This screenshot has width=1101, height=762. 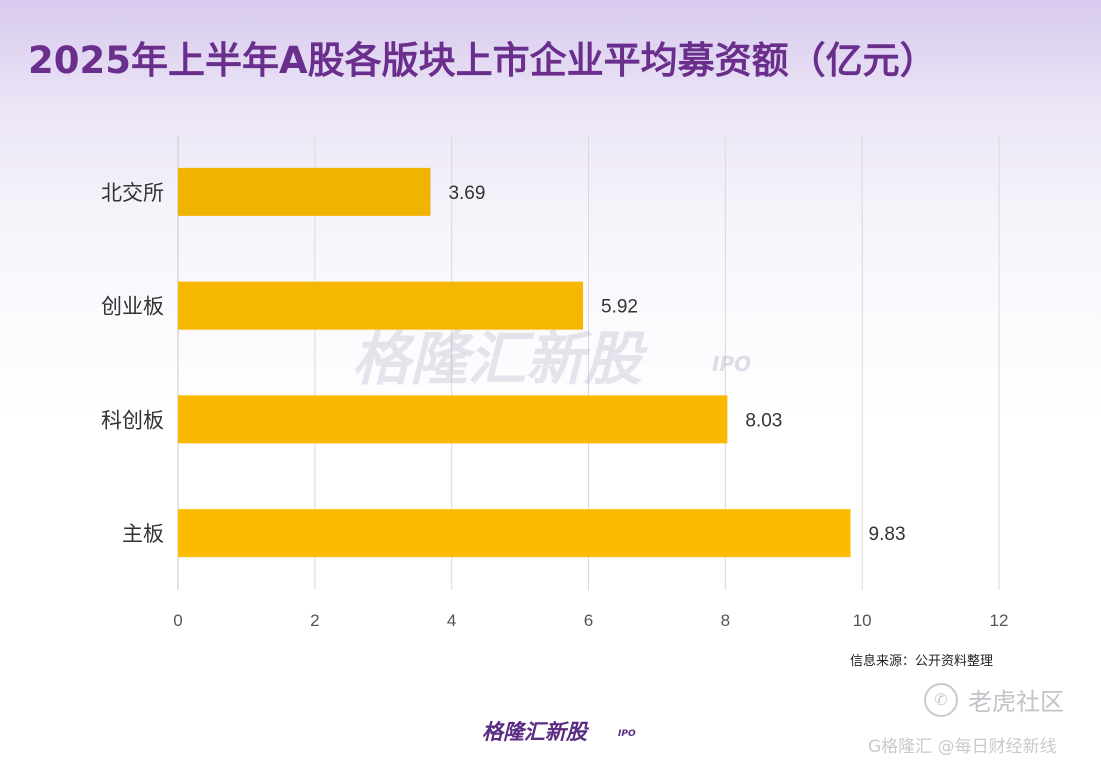 What do you see at coordinates (132, 307) in the screenshot?
I see `category-label: 创业板` at bounding box center [132, 307].